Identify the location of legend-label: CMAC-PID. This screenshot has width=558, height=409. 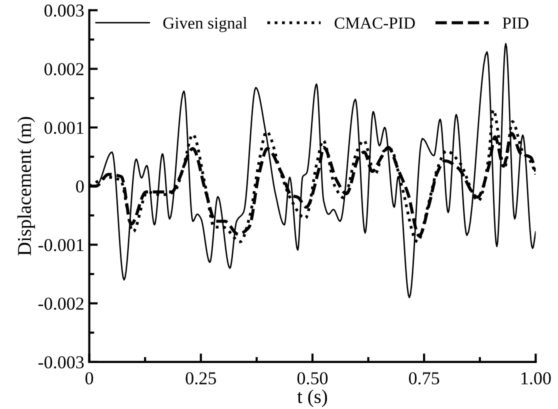
(374, 23).